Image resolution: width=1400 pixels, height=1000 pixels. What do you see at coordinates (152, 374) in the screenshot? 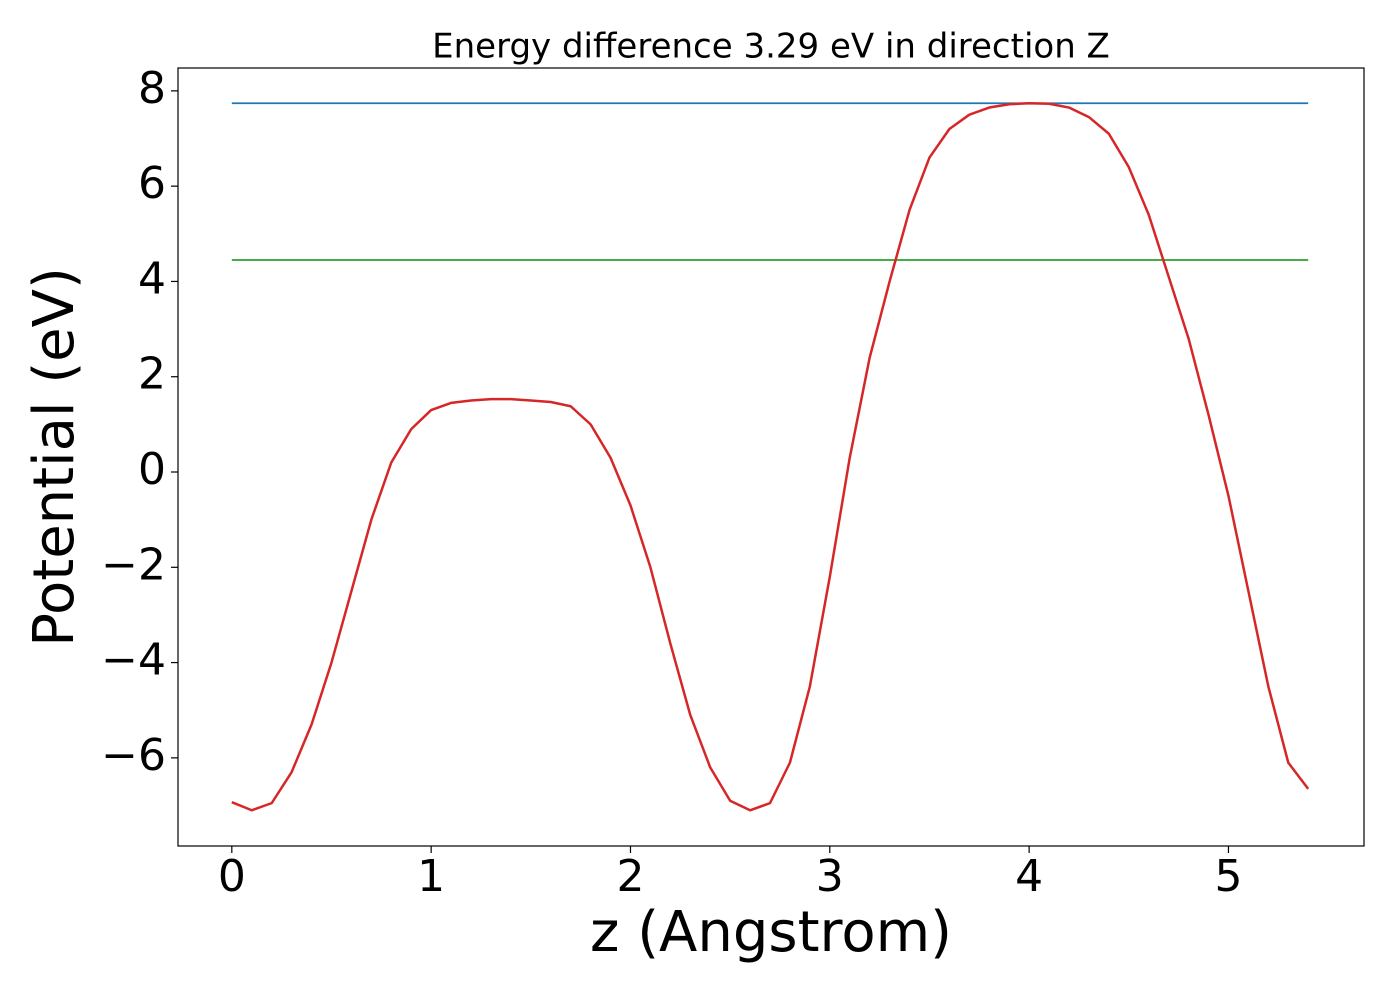
I see `y-tick-label: 2` at bounding box center [152, 374].